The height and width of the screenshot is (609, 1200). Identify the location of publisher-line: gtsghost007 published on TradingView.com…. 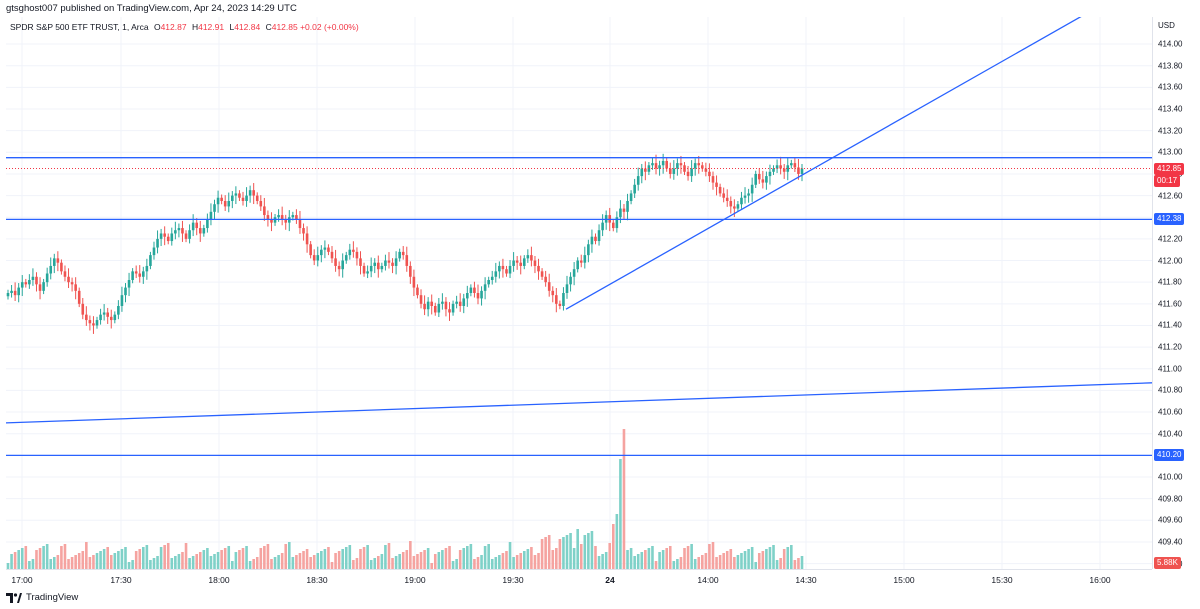
(151, 8).